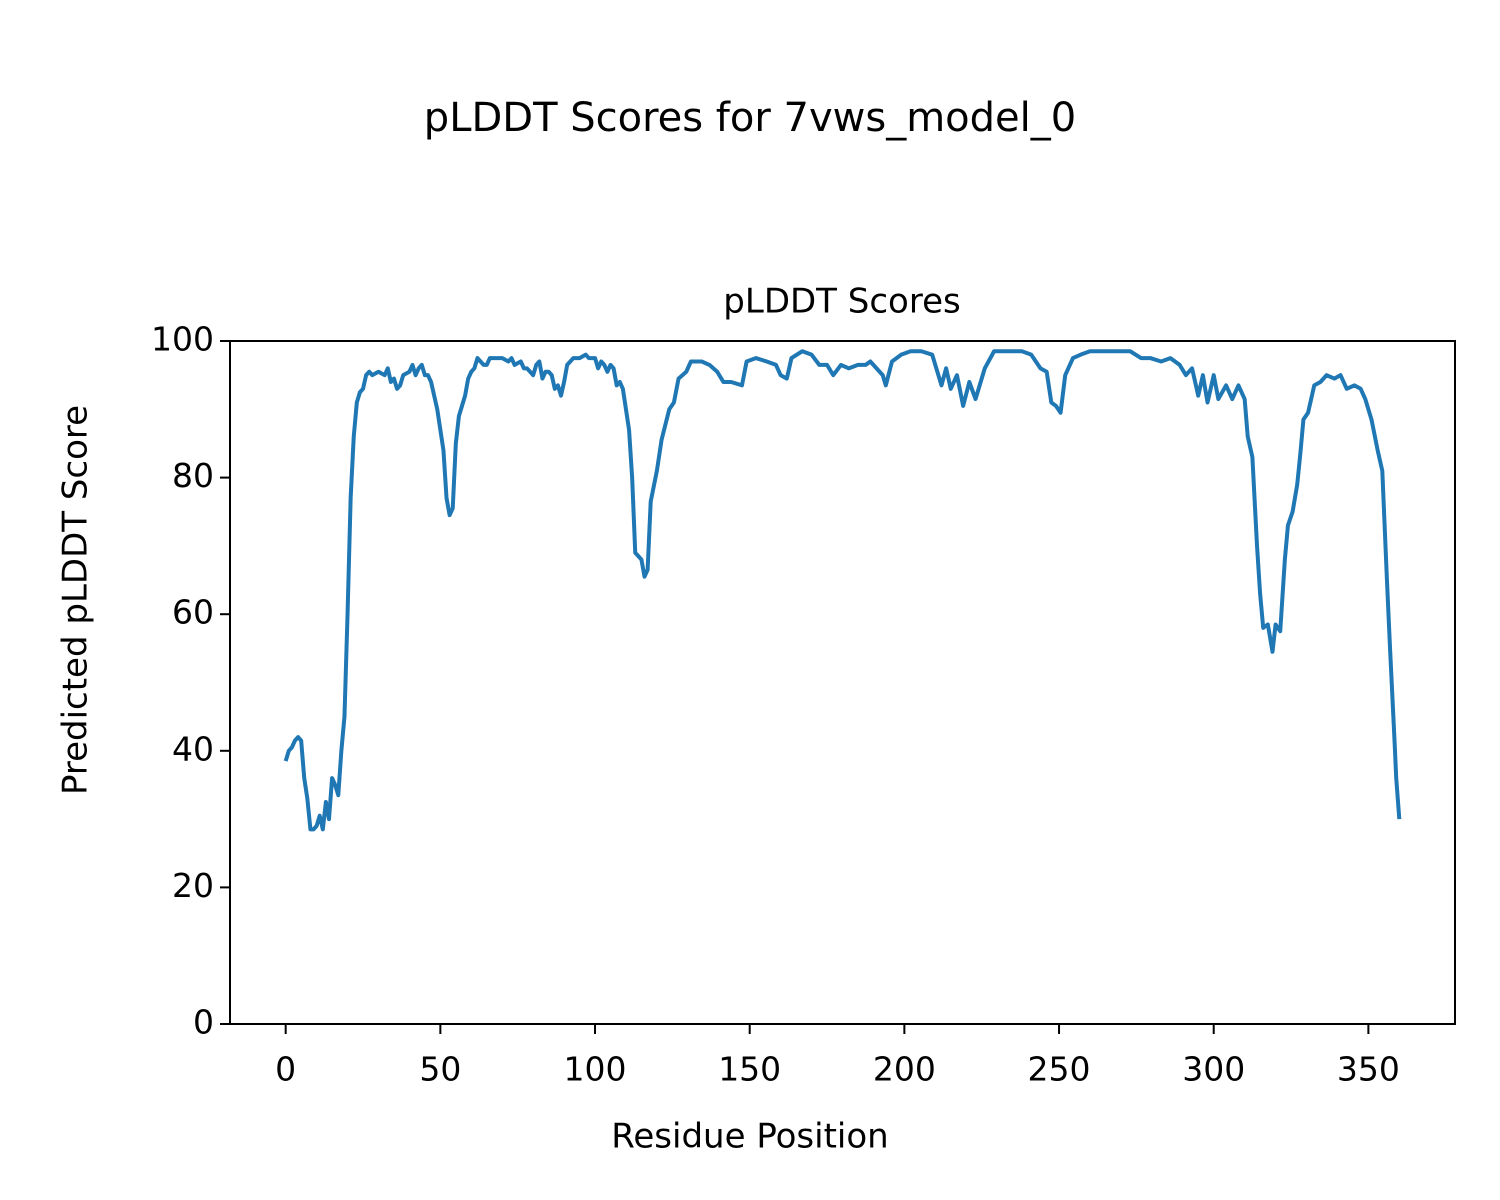 The height and width of the screenshot is (1200, 1500). Describe the element at coordinates (193, 475) in the screenshot. I see `y-tick-label: 80` at that location.